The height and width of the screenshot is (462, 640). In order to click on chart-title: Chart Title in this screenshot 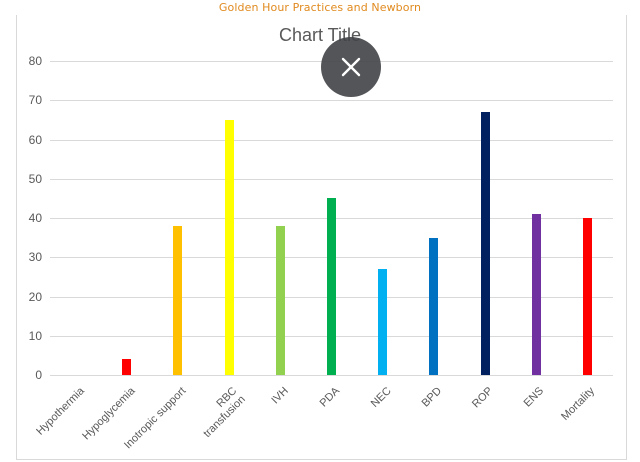, I will do `click(320, 35)`.